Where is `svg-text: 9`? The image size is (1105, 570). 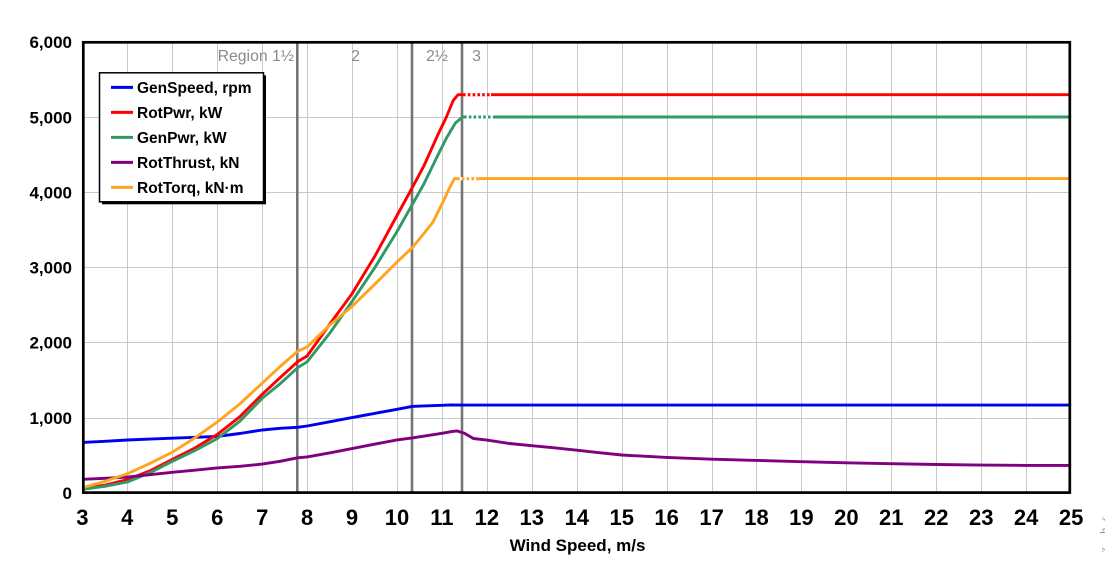
svg-text: 9 is located at coordinates (352, 517).